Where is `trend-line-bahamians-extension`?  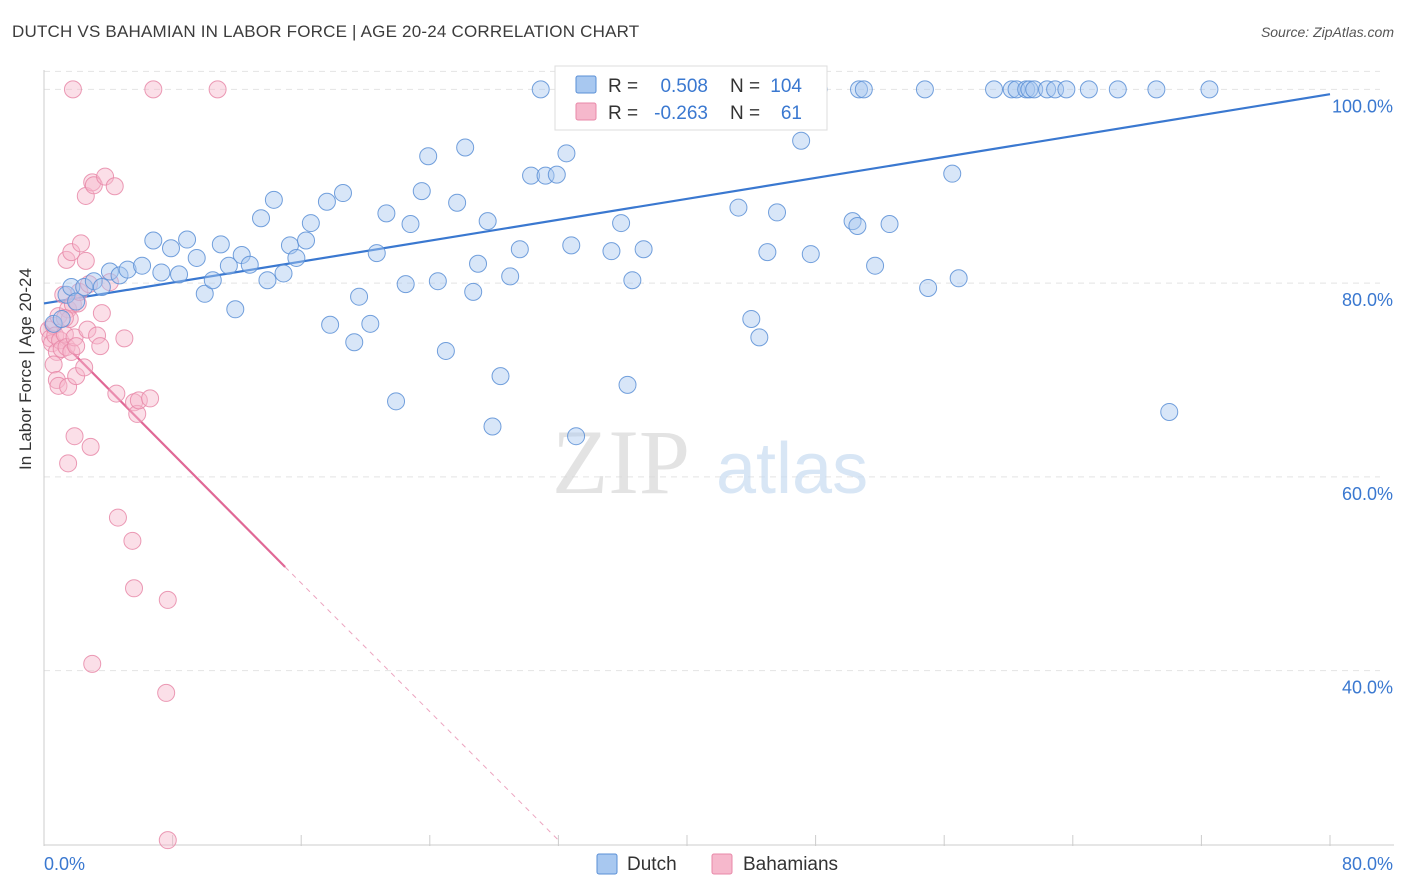
trend-line-bahamians-extension is located at coordinates (421, 703).